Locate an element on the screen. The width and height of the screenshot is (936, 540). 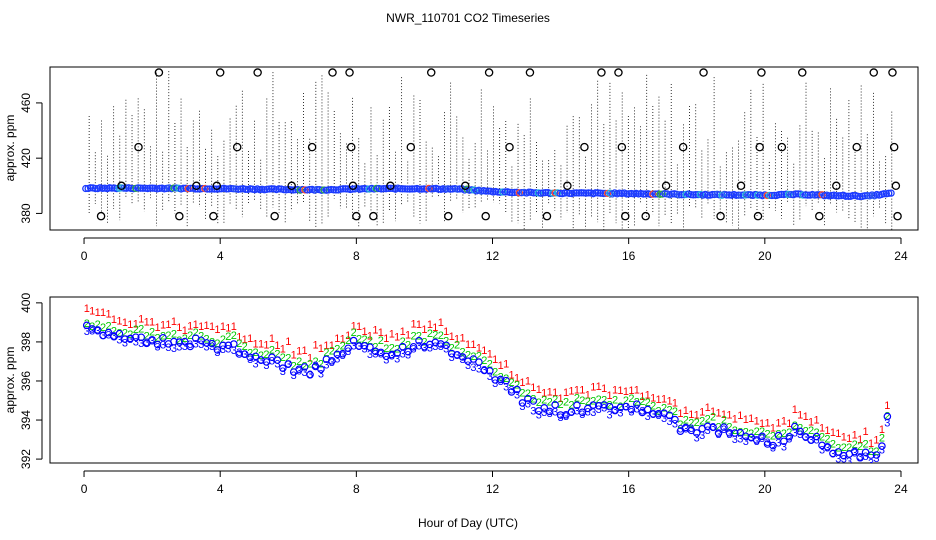
x-tick-label: 20 is located at coordinates (765, 256).